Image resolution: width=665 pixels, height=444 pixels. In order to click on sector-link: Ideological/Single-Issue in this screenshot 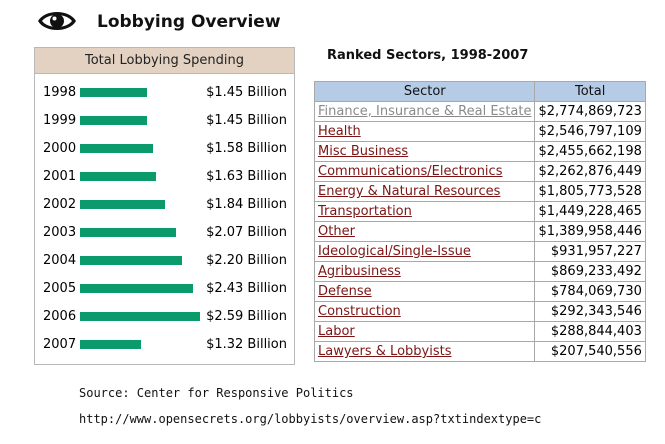, I will do `click(394, 251)`.